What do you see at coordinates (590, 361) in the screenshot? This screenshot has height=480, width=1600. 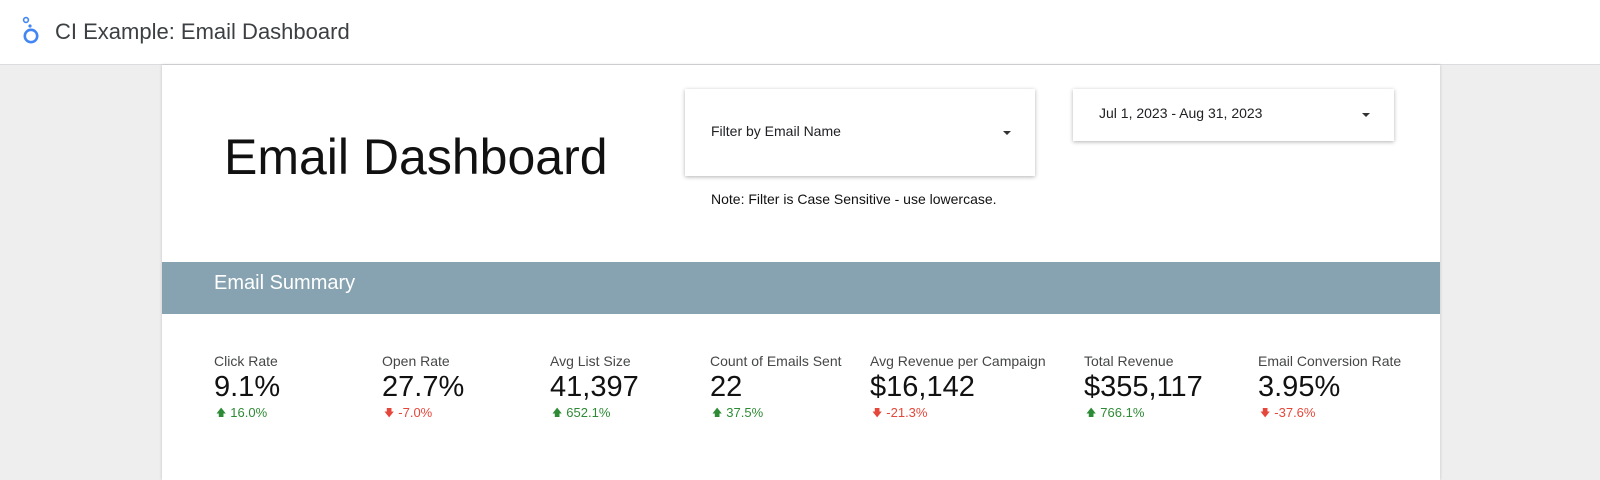 I see `kpi-label: Avg List Size` at bounding box center [590, 361].